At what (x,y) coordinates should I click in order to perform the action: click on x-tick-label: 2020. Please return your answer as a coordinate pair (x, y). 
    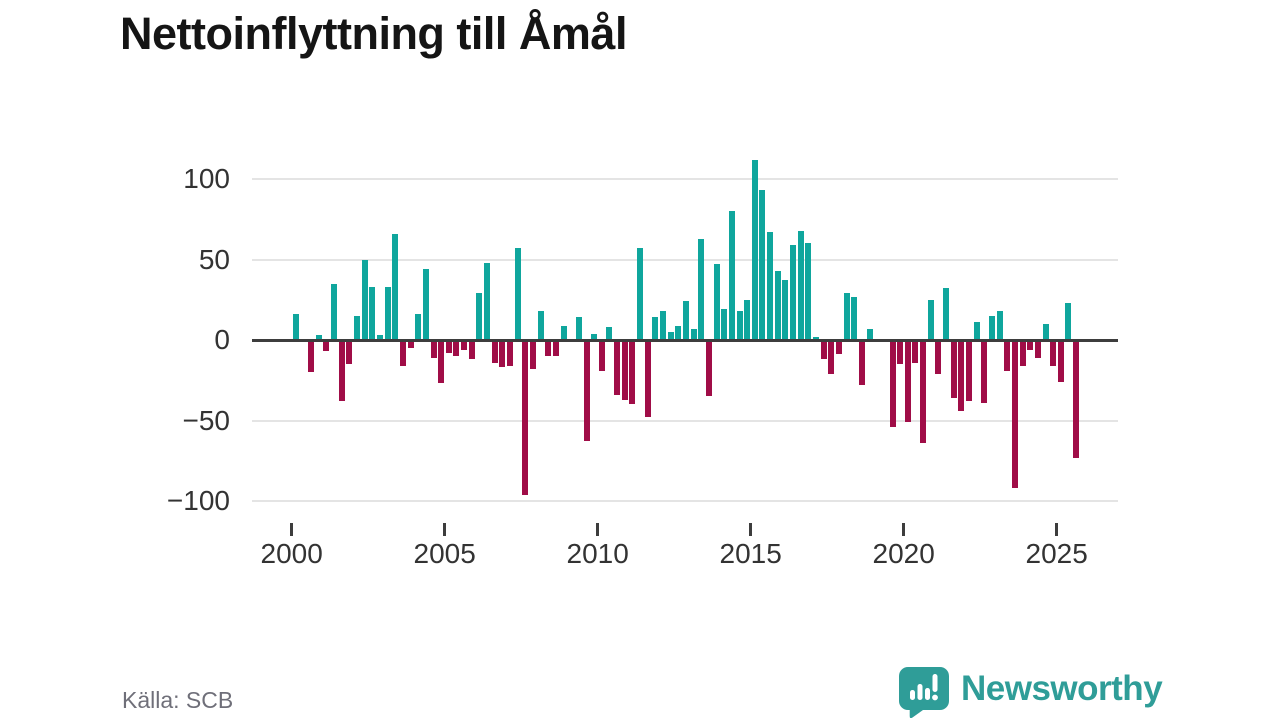
    Looking at the image, I should click on (903, 553).